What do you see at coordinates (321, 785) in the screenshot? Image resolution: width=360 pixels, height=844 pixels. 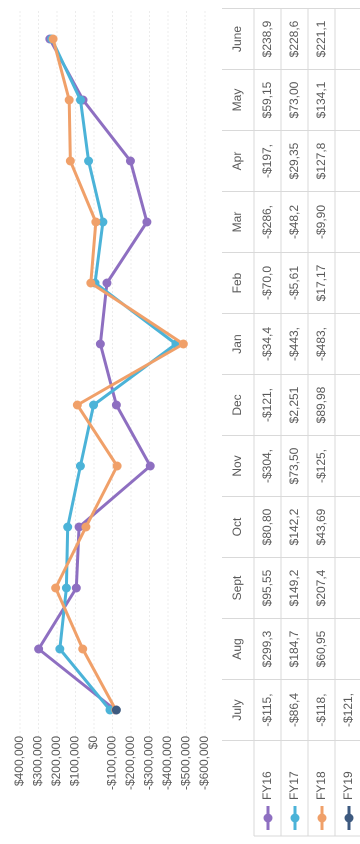 I see `legend-label: FY18` at bounding box center [321, 785].